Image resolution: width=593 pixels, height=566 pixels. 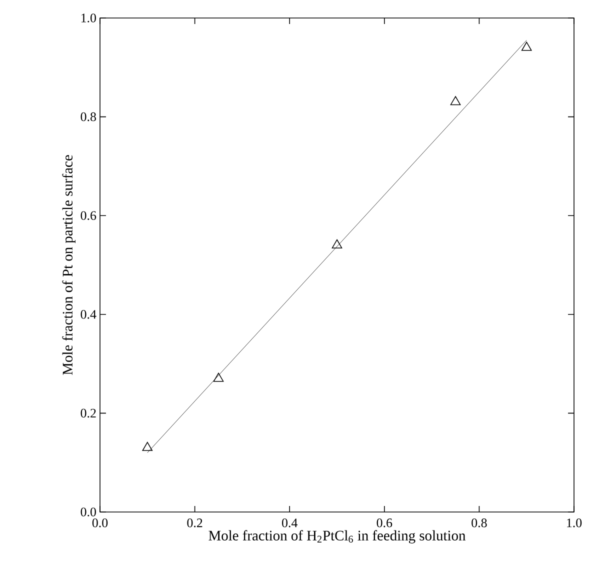 I want to click on y-tick-label: 0.4, so click(x=88, y=314).